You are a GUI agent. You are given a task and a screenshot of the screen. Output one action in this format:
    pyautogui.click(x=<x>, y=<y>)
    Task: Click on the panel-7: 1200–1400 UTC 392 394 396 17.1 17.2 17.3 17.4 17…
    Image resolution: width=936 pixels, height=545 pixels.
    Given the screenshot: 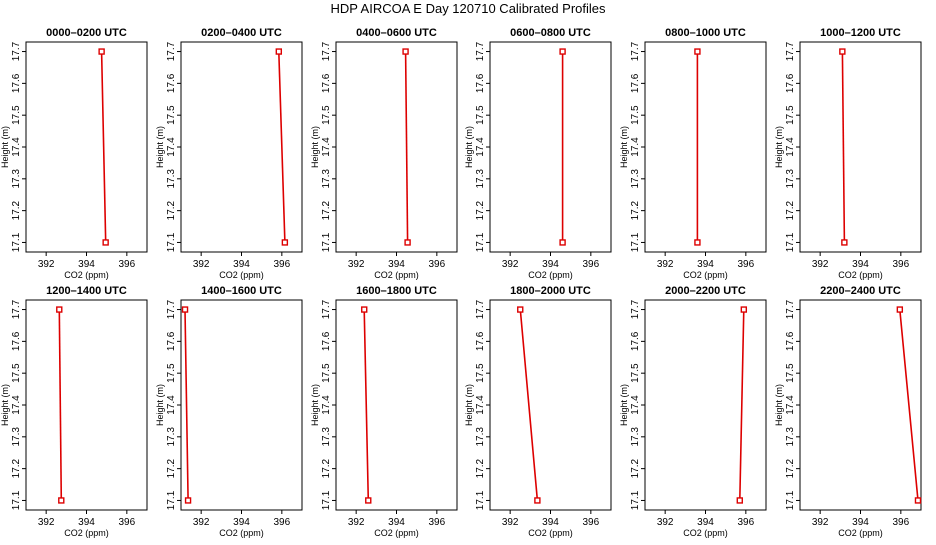 What is the action you would take?
    pyautogui.click(x=74, y=411)
    